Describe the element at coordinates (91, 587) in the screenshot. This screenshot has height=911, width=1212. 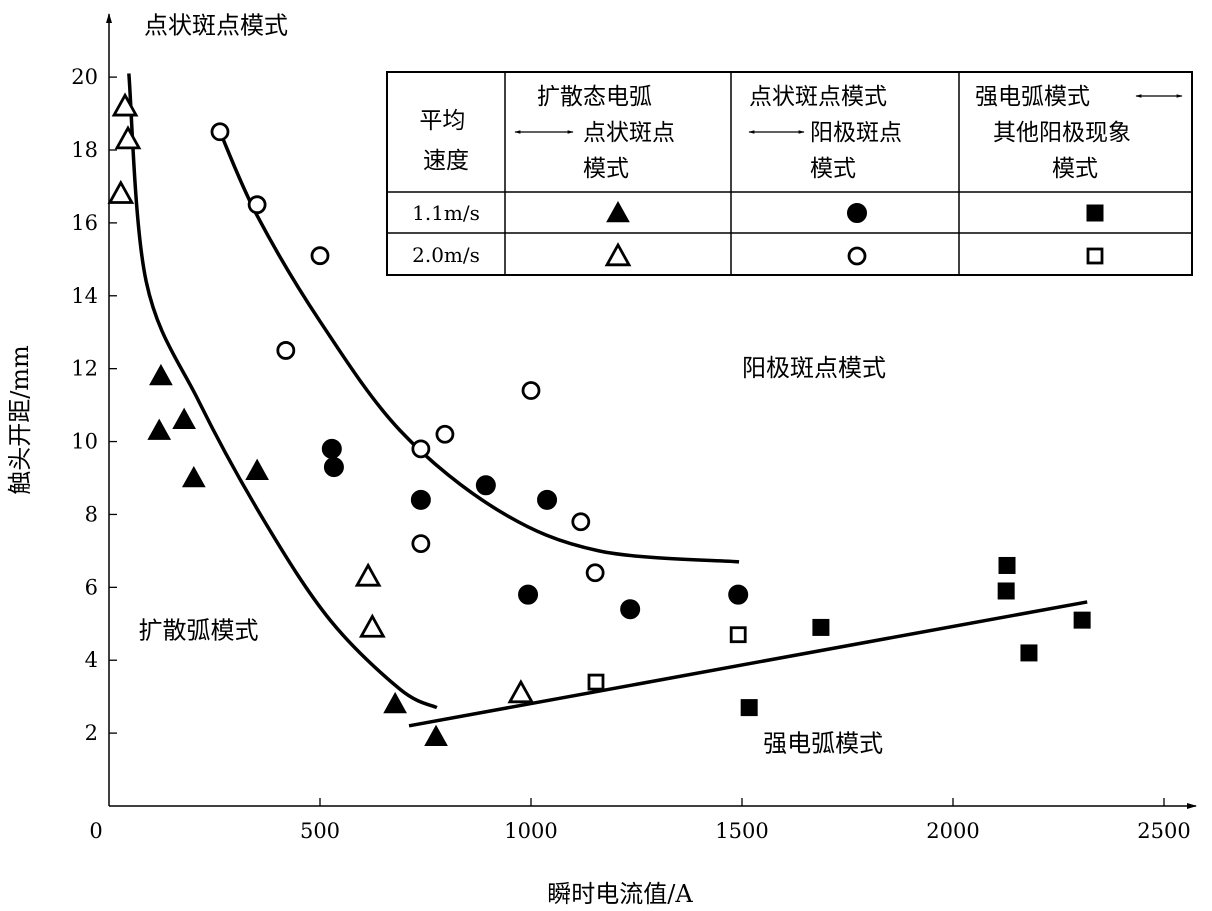
I see `y-tick-label: 6` at that location.